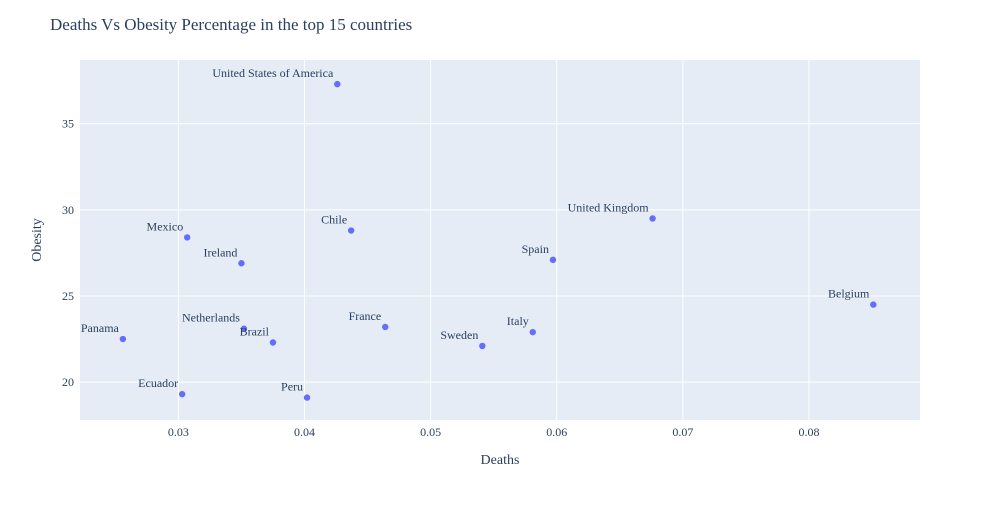  Describe the element at coordinates (37, 240) in the screenshot. I see `y-axis-title: Obesity` at that location.